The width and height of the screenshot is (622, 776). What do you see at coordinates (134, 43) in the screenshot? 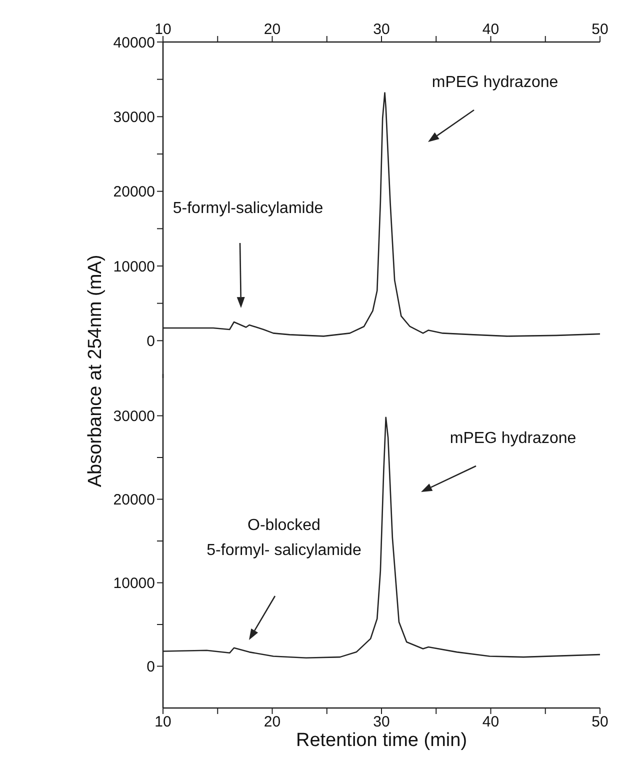
I see `y-tick-label: 40000` at bounding box center [134, 43].